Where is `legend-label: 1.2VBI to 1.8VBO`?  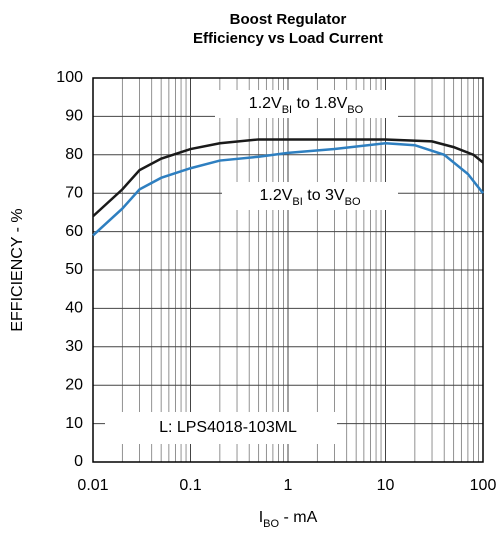
legend-label: 1.2VBI to 1.8VBO is located at coordinates (306, 105).